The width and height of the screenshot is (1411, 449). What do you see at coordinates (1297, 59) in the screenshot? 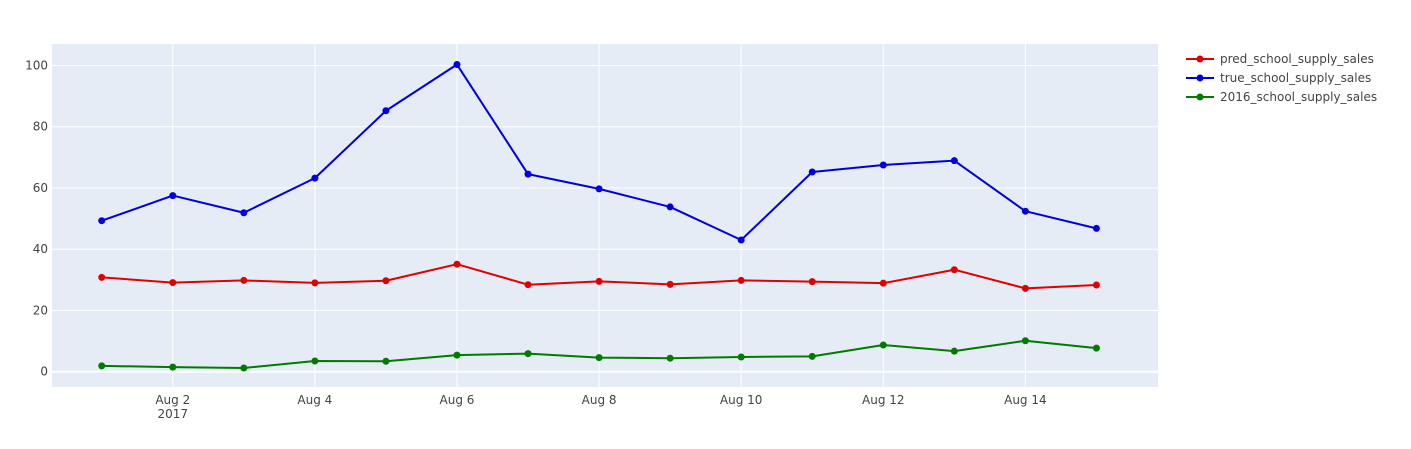
I see `legend-label: pred_school_supply_sales` at bounding box center [1297, 59].